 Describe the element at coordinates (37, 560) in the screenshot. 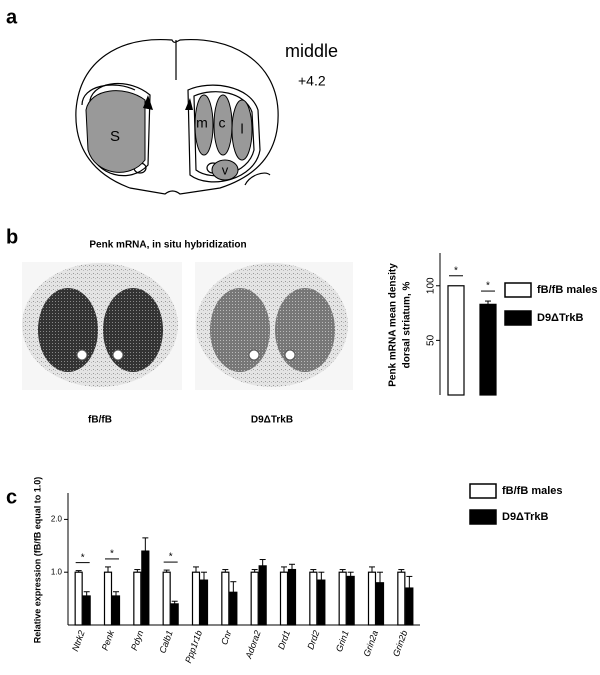

I see `y-axis-label: Relative expression (fB/fB equal to 1.0)` at that location.